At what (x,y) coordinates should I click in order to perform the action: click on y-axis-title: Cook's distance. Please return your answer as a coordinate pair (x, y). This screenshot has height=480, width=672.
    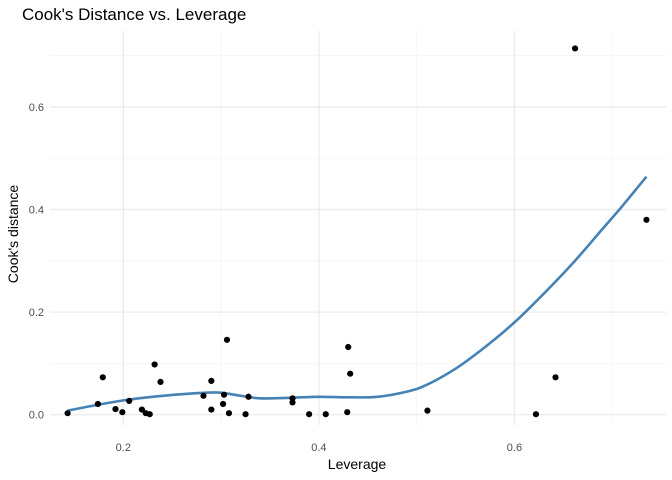
    Looking at the image, I should click on (13, 234).